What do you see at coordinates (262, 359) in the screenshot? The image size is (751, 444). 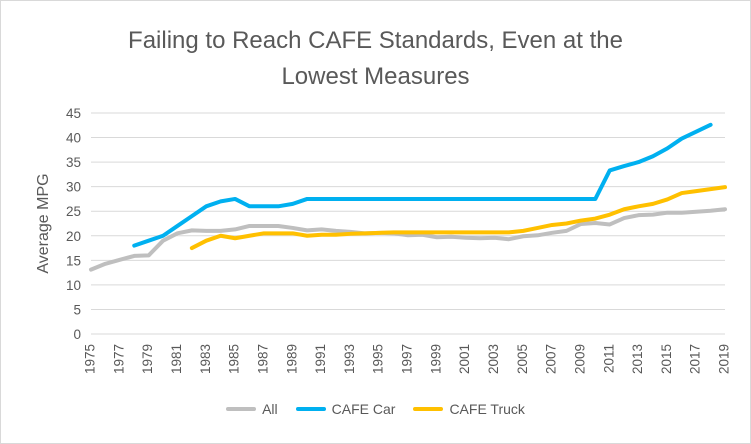 I see `x-tick-label: 1987` at bounding box center [262, 359].